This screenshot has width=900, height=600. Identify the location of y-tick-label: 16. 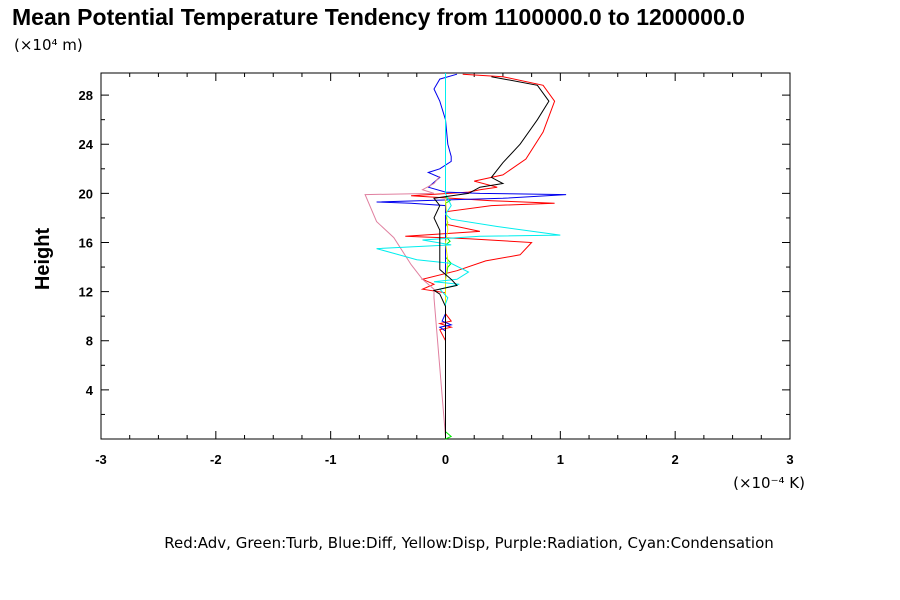
(86, 242).